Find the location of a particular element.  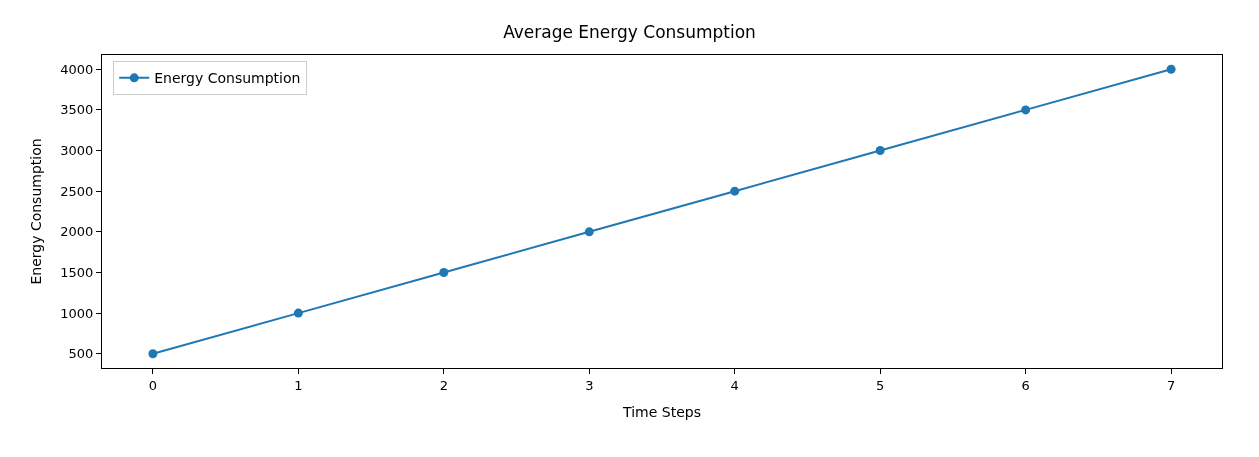

y-tick-label: 1000 is located at coordinates (77, 313).